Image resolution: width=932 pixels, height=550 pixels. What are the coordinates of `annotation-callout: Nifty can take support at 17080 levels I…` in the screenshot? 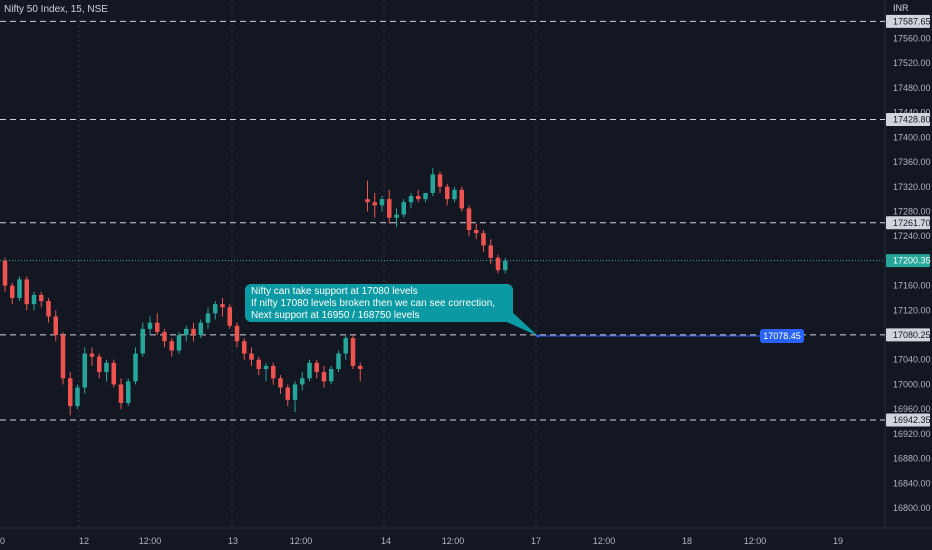 It's located at (379, 303).